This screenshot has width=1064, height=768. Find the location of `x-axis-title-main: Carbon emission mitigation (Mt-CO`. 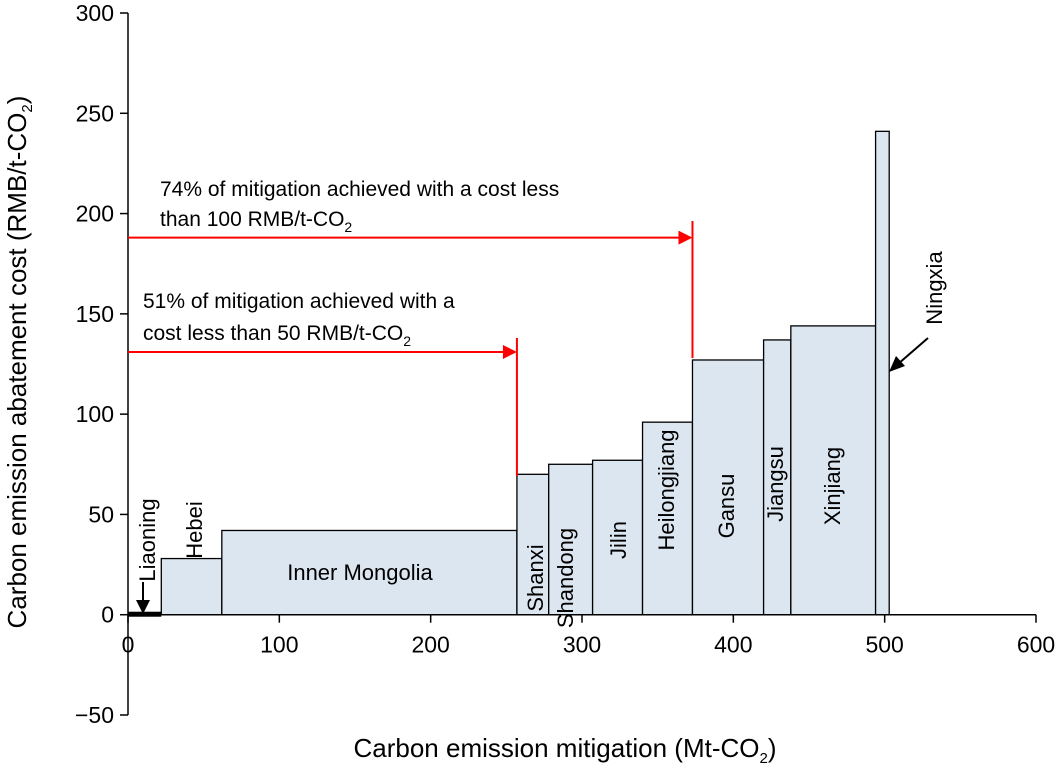

x-axis-title-main: Carbon emission mitigation (Mt-CO is located at coordinates (556, 748).